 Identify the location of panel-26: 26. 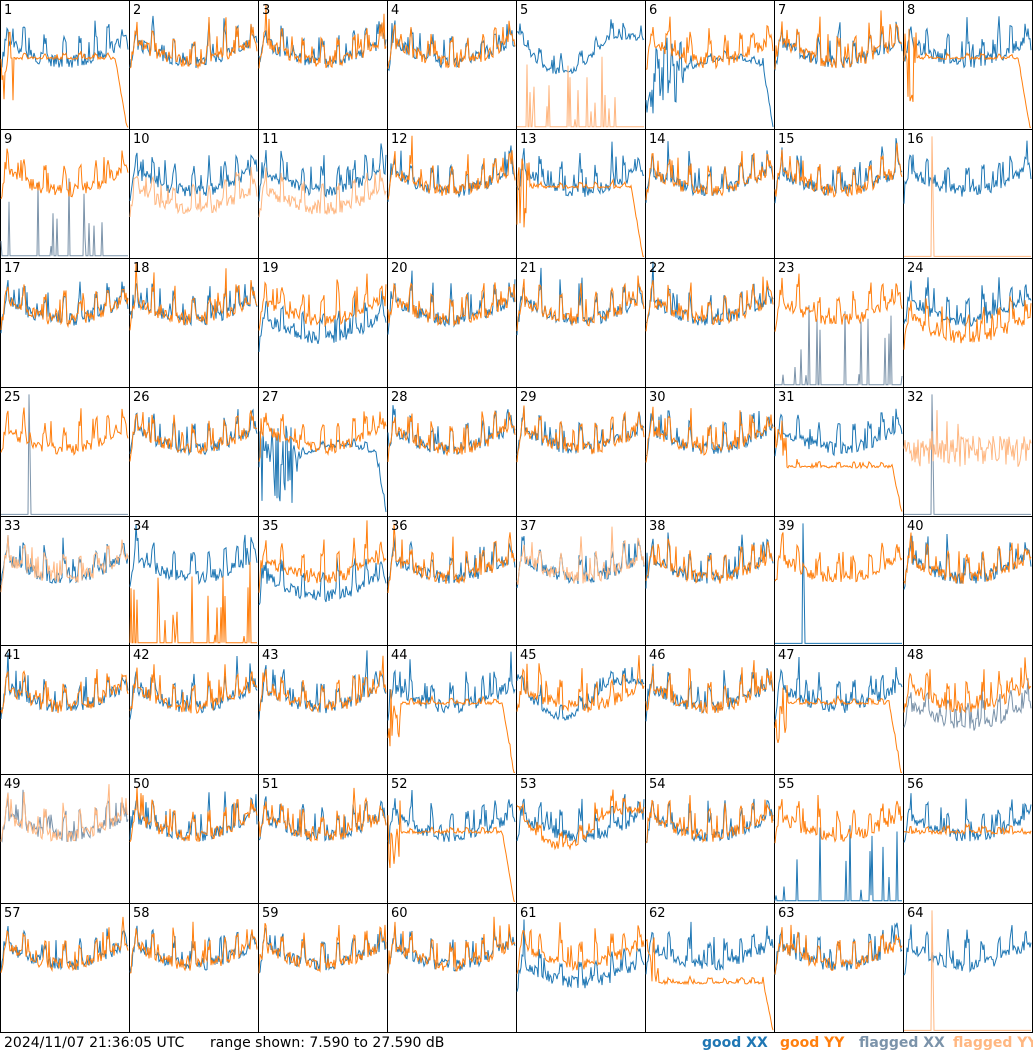
(194, 452).